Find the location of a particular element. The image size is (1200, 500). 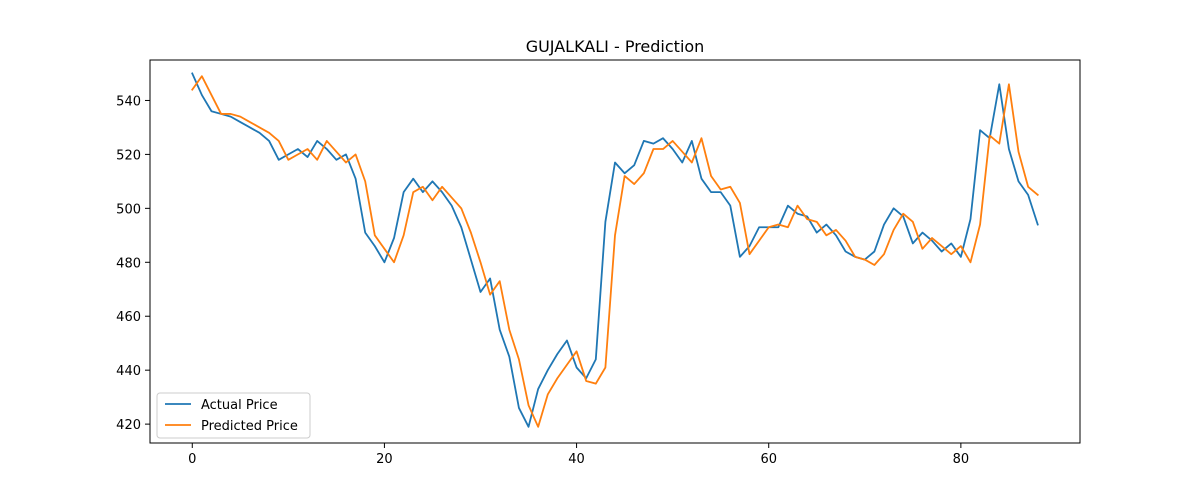

y-tick-label: 480 is located at coordinates (128, 263).